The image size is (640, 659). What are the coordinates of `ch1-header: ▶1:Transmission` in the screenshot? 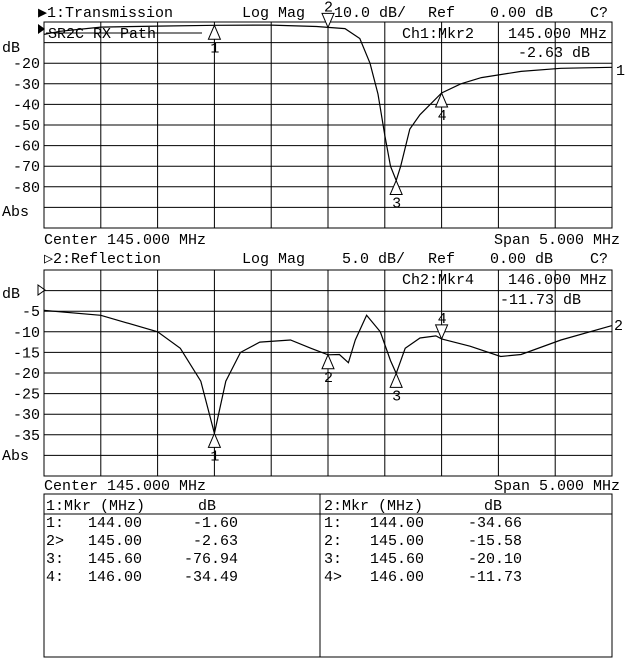 It's located at (105, 13).